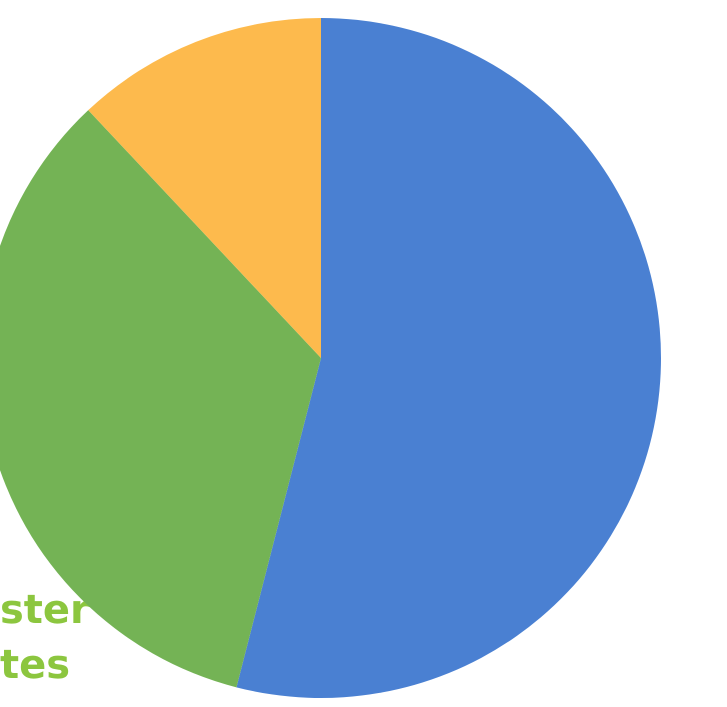  Describe the element at coordinates (35, 665) in the screenshot. I see `text: tes` at that location.